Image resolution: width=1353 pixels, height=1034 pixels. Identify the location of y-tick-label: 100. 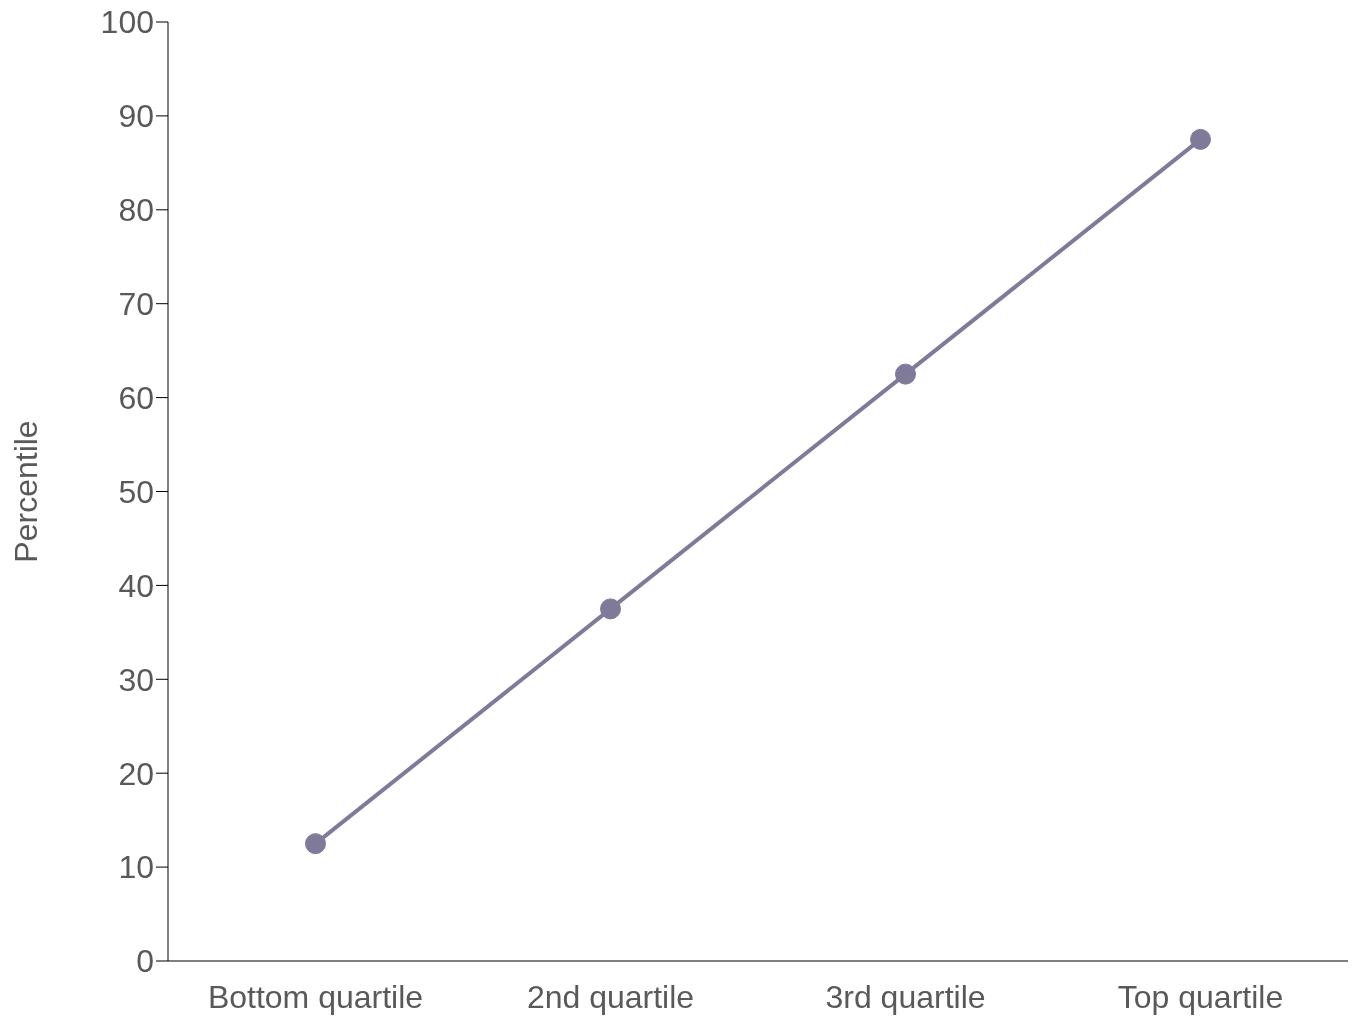
(127, 22).